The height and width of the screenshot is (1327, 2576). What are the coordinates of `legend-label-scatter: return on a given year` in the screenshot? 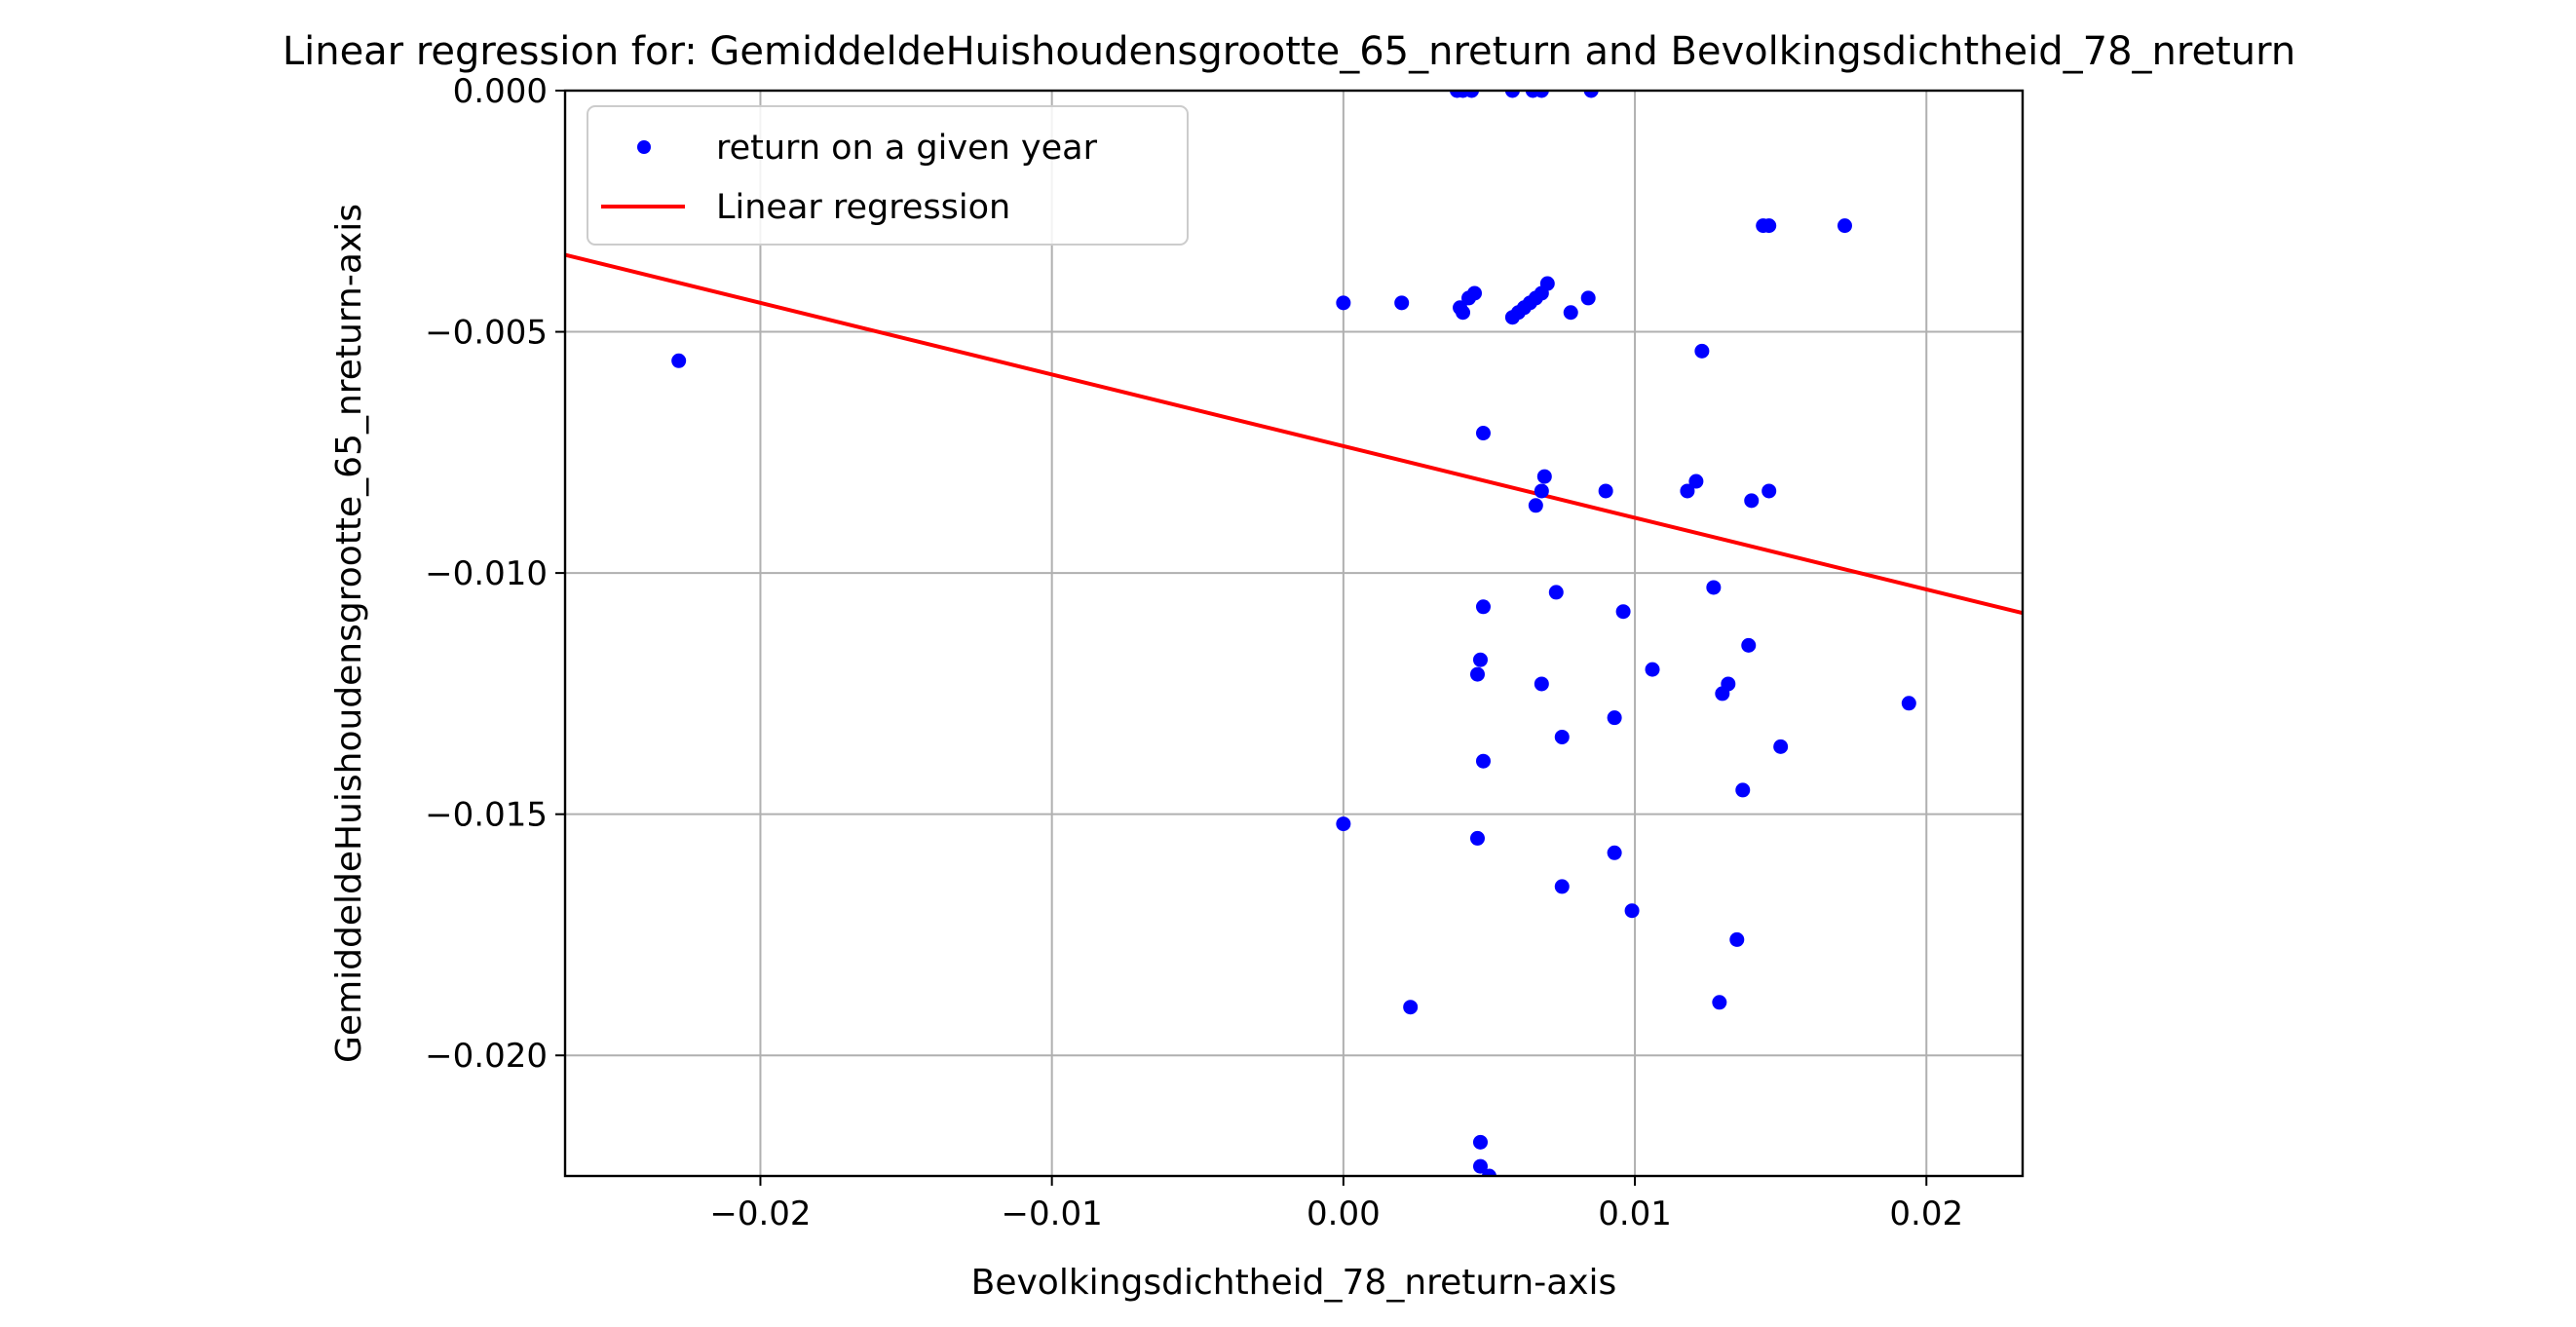 It's located at (907, 149).